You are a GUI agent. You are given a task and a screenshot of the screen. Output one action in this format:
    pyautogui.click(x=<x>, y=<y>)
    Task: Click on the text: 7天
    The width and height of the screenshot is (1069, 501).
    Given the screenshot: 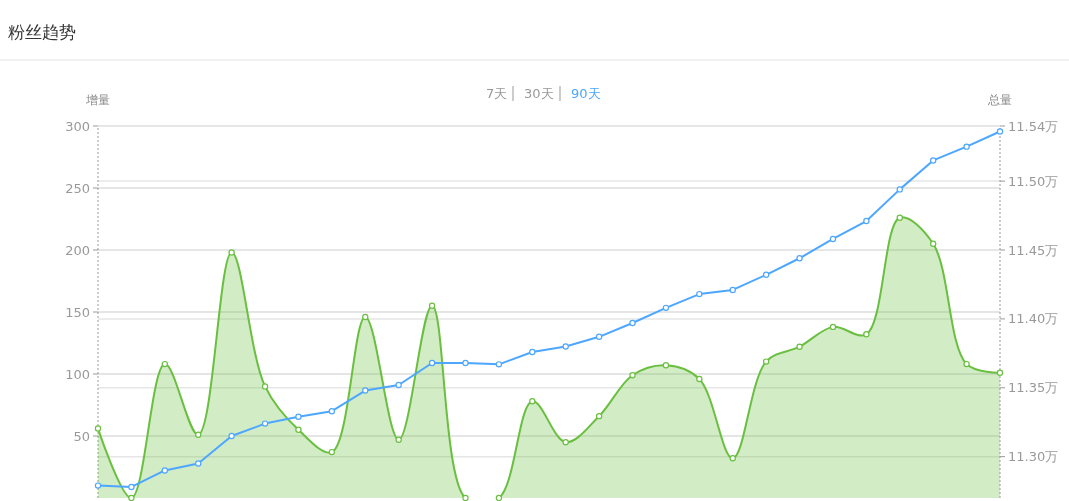 What is the action you would take?
    pyautogui.click(x=497, y=93)
    